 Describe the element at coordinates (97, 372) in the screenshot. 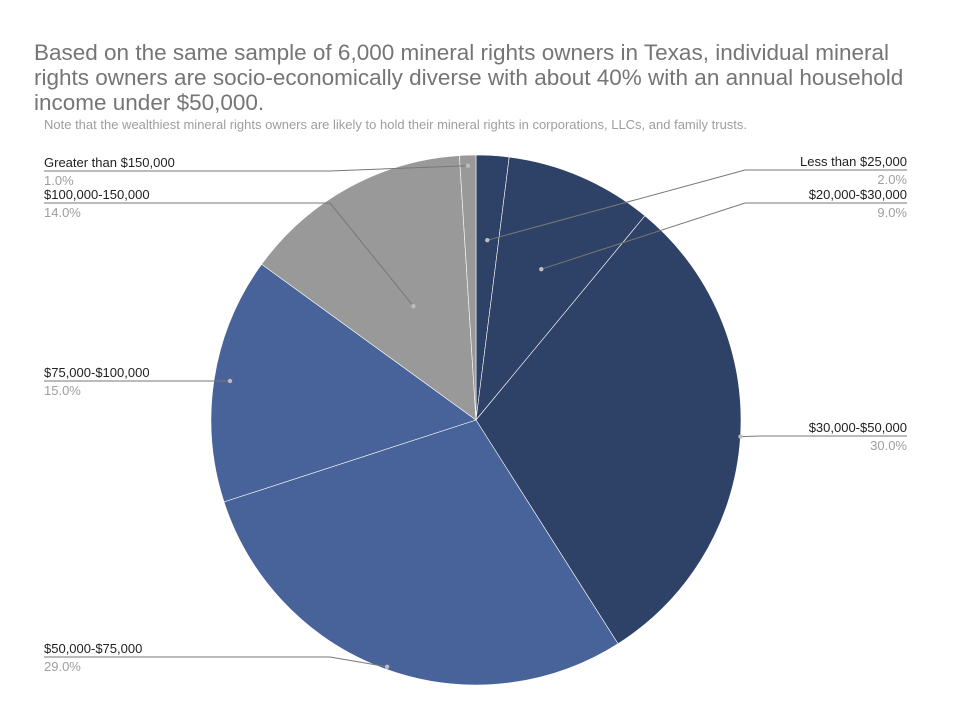

I see `slice-label: $75,000-$100,000` at that location.